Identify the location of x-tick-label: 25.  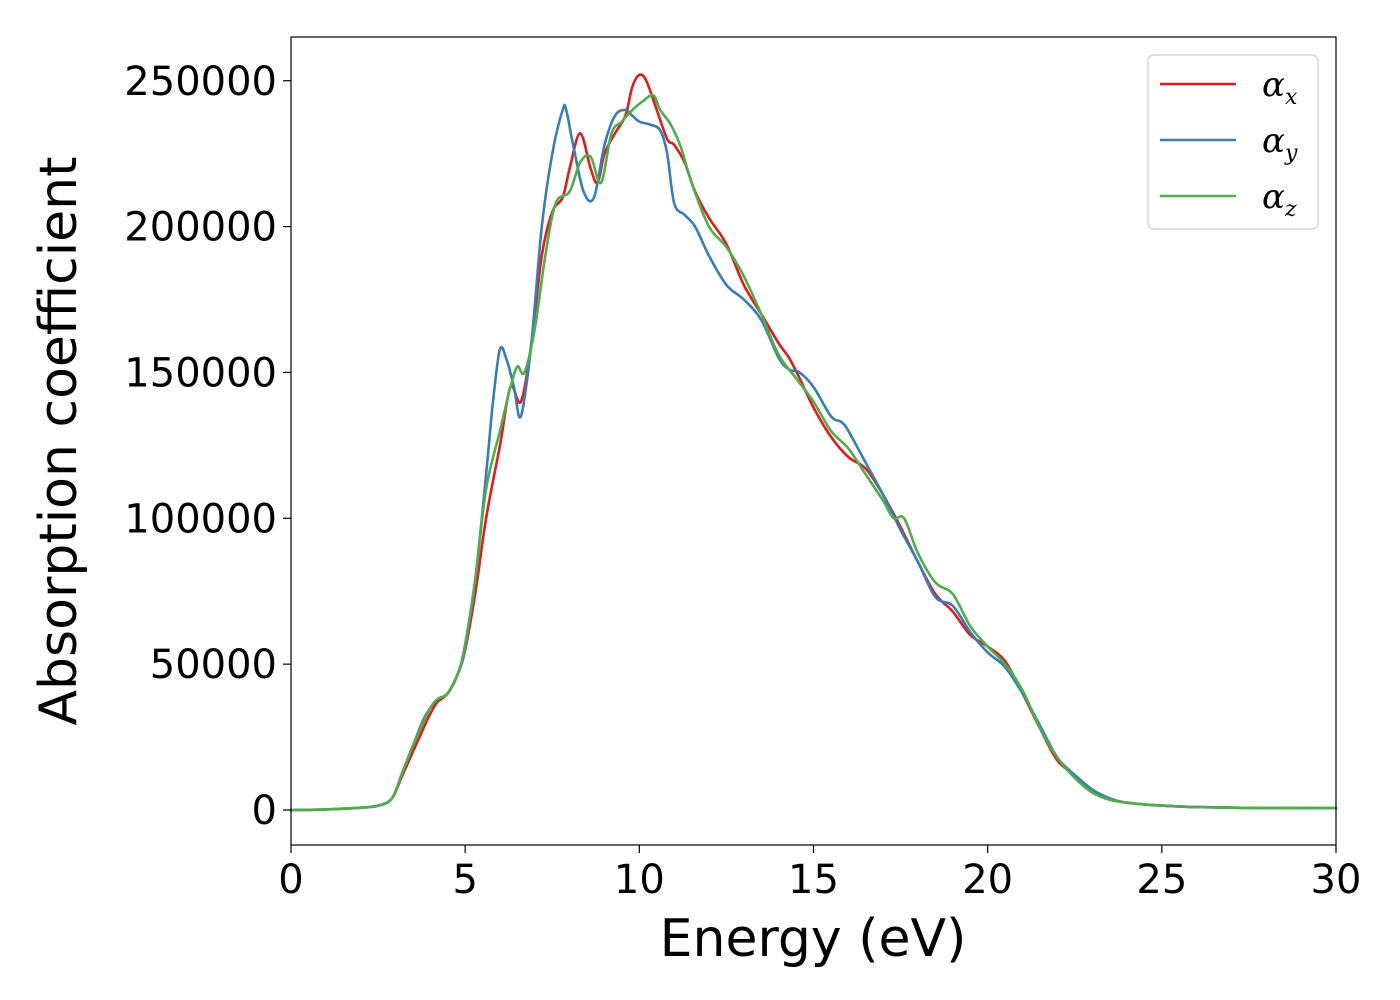
(1161, 880).